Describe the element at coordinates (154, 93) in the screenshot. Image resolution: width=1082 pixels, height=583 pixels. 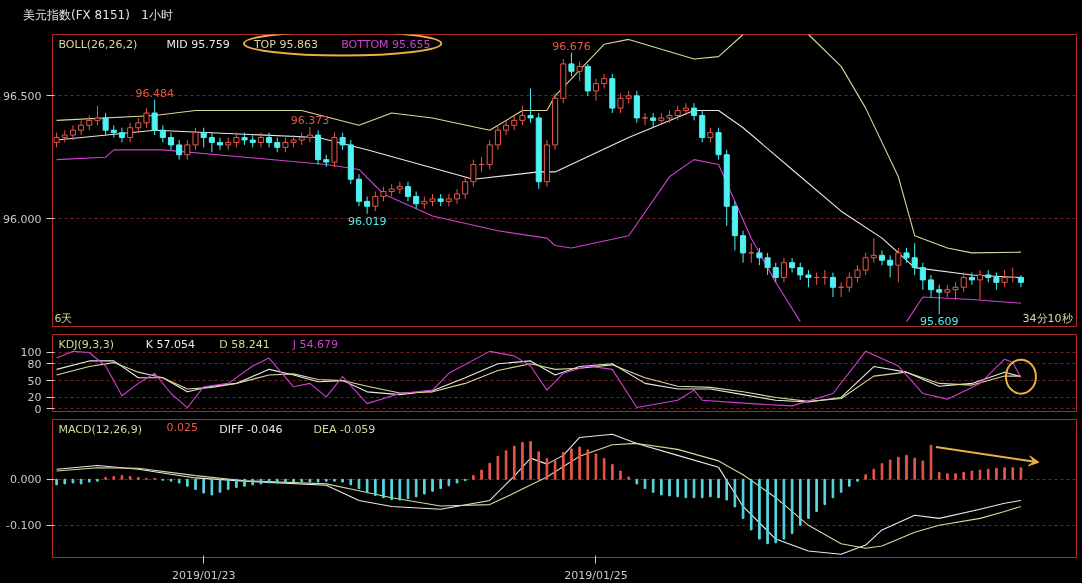
I see `annotation: 96.484` at that location.